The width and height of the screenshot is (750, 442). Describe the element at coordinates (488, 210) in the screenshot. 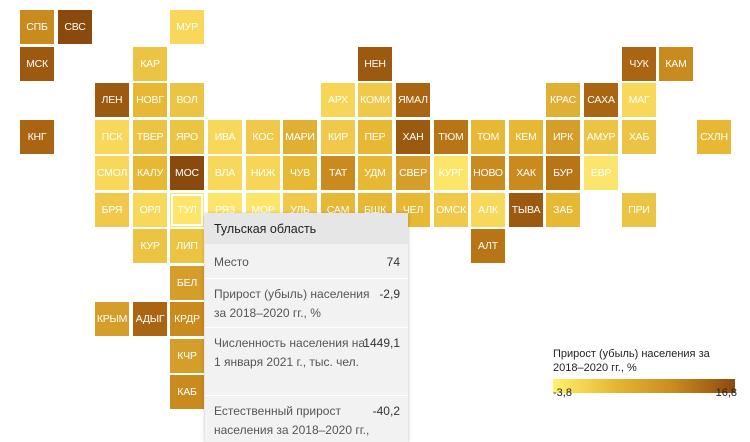

I see `region-tile-АЛК: АЛК` at that location.